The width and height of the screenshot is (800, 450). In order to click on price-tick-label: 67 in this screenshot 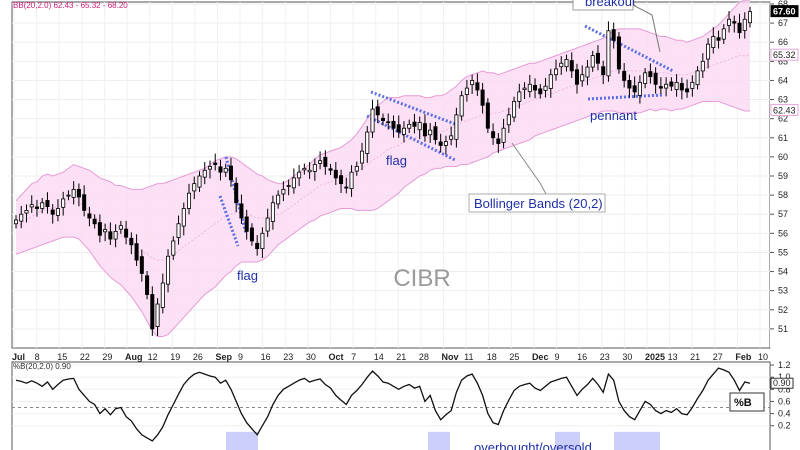, I will do `click(783, 23)`.